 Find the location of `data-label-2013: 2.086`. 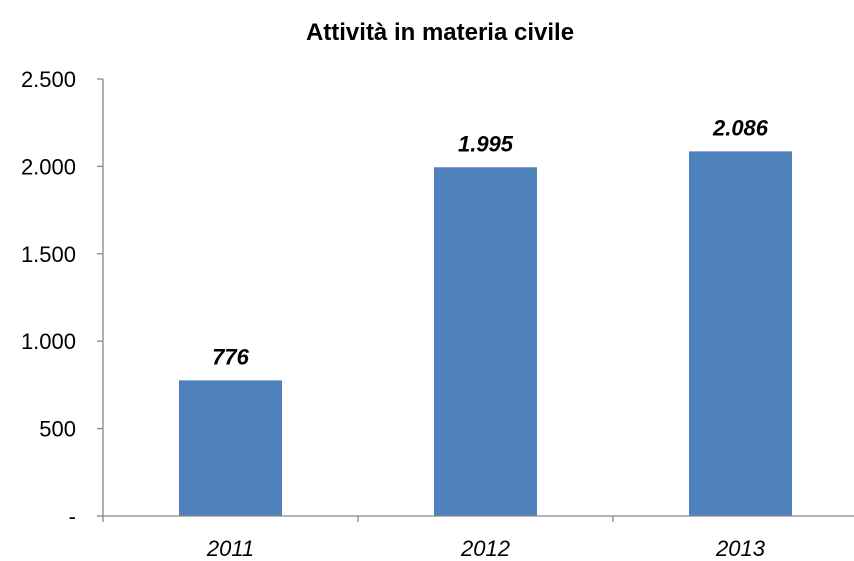

data-label-2013: 2.086 is located at coordinates (740, 127).